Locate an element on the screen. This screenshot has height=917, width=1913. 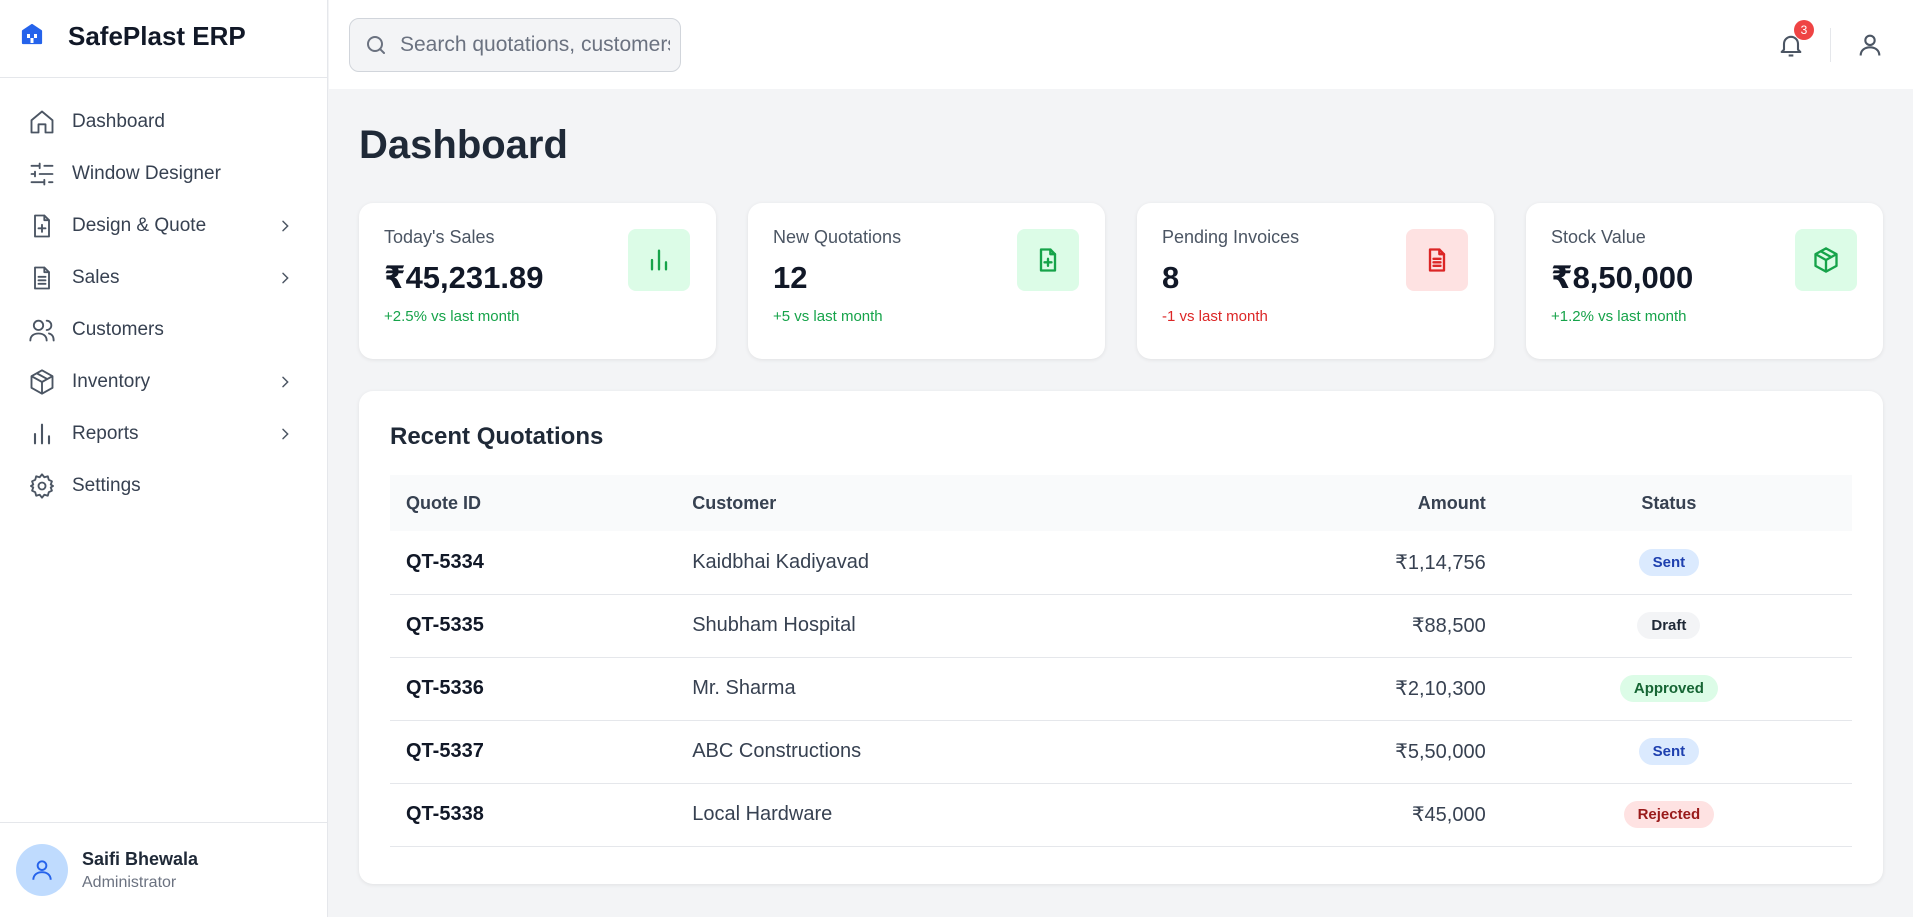
sidebar-item-reports: Reports is located at coordinates (163, 434).